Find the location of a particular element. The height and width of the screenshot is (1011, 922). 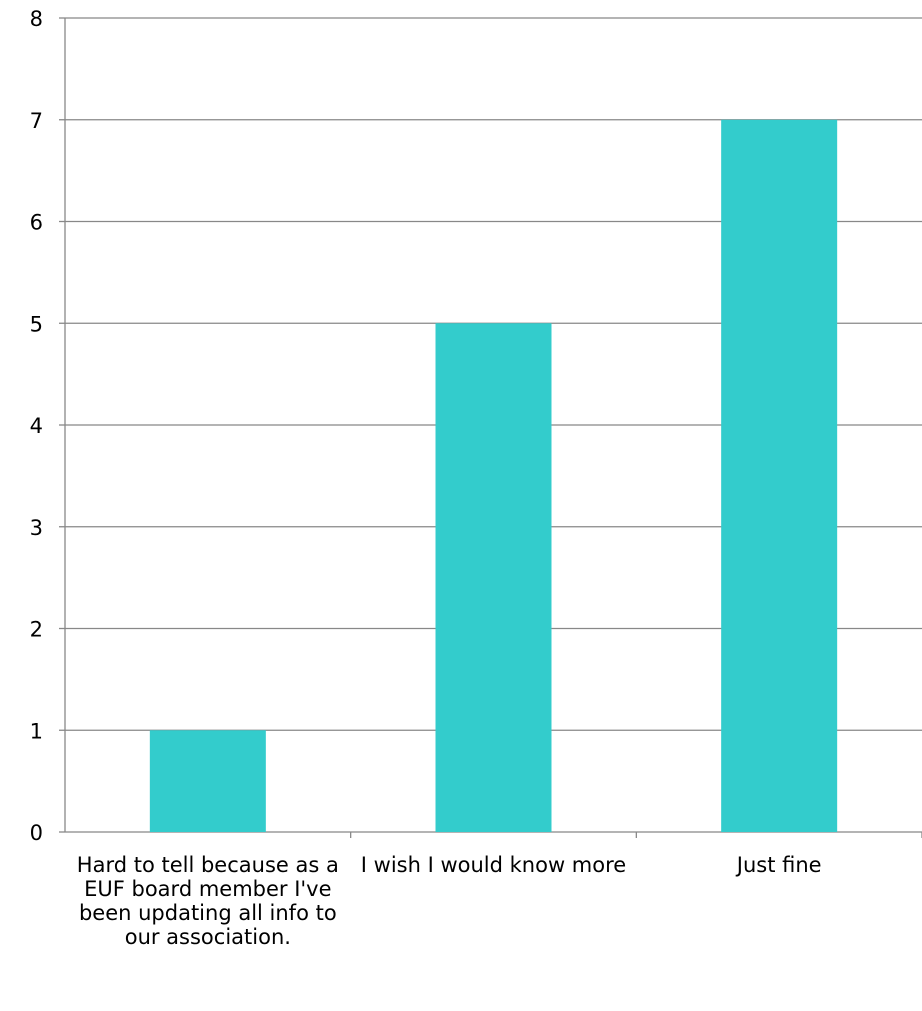

y-tick-label: 3 is located at coordinates (36, 528).